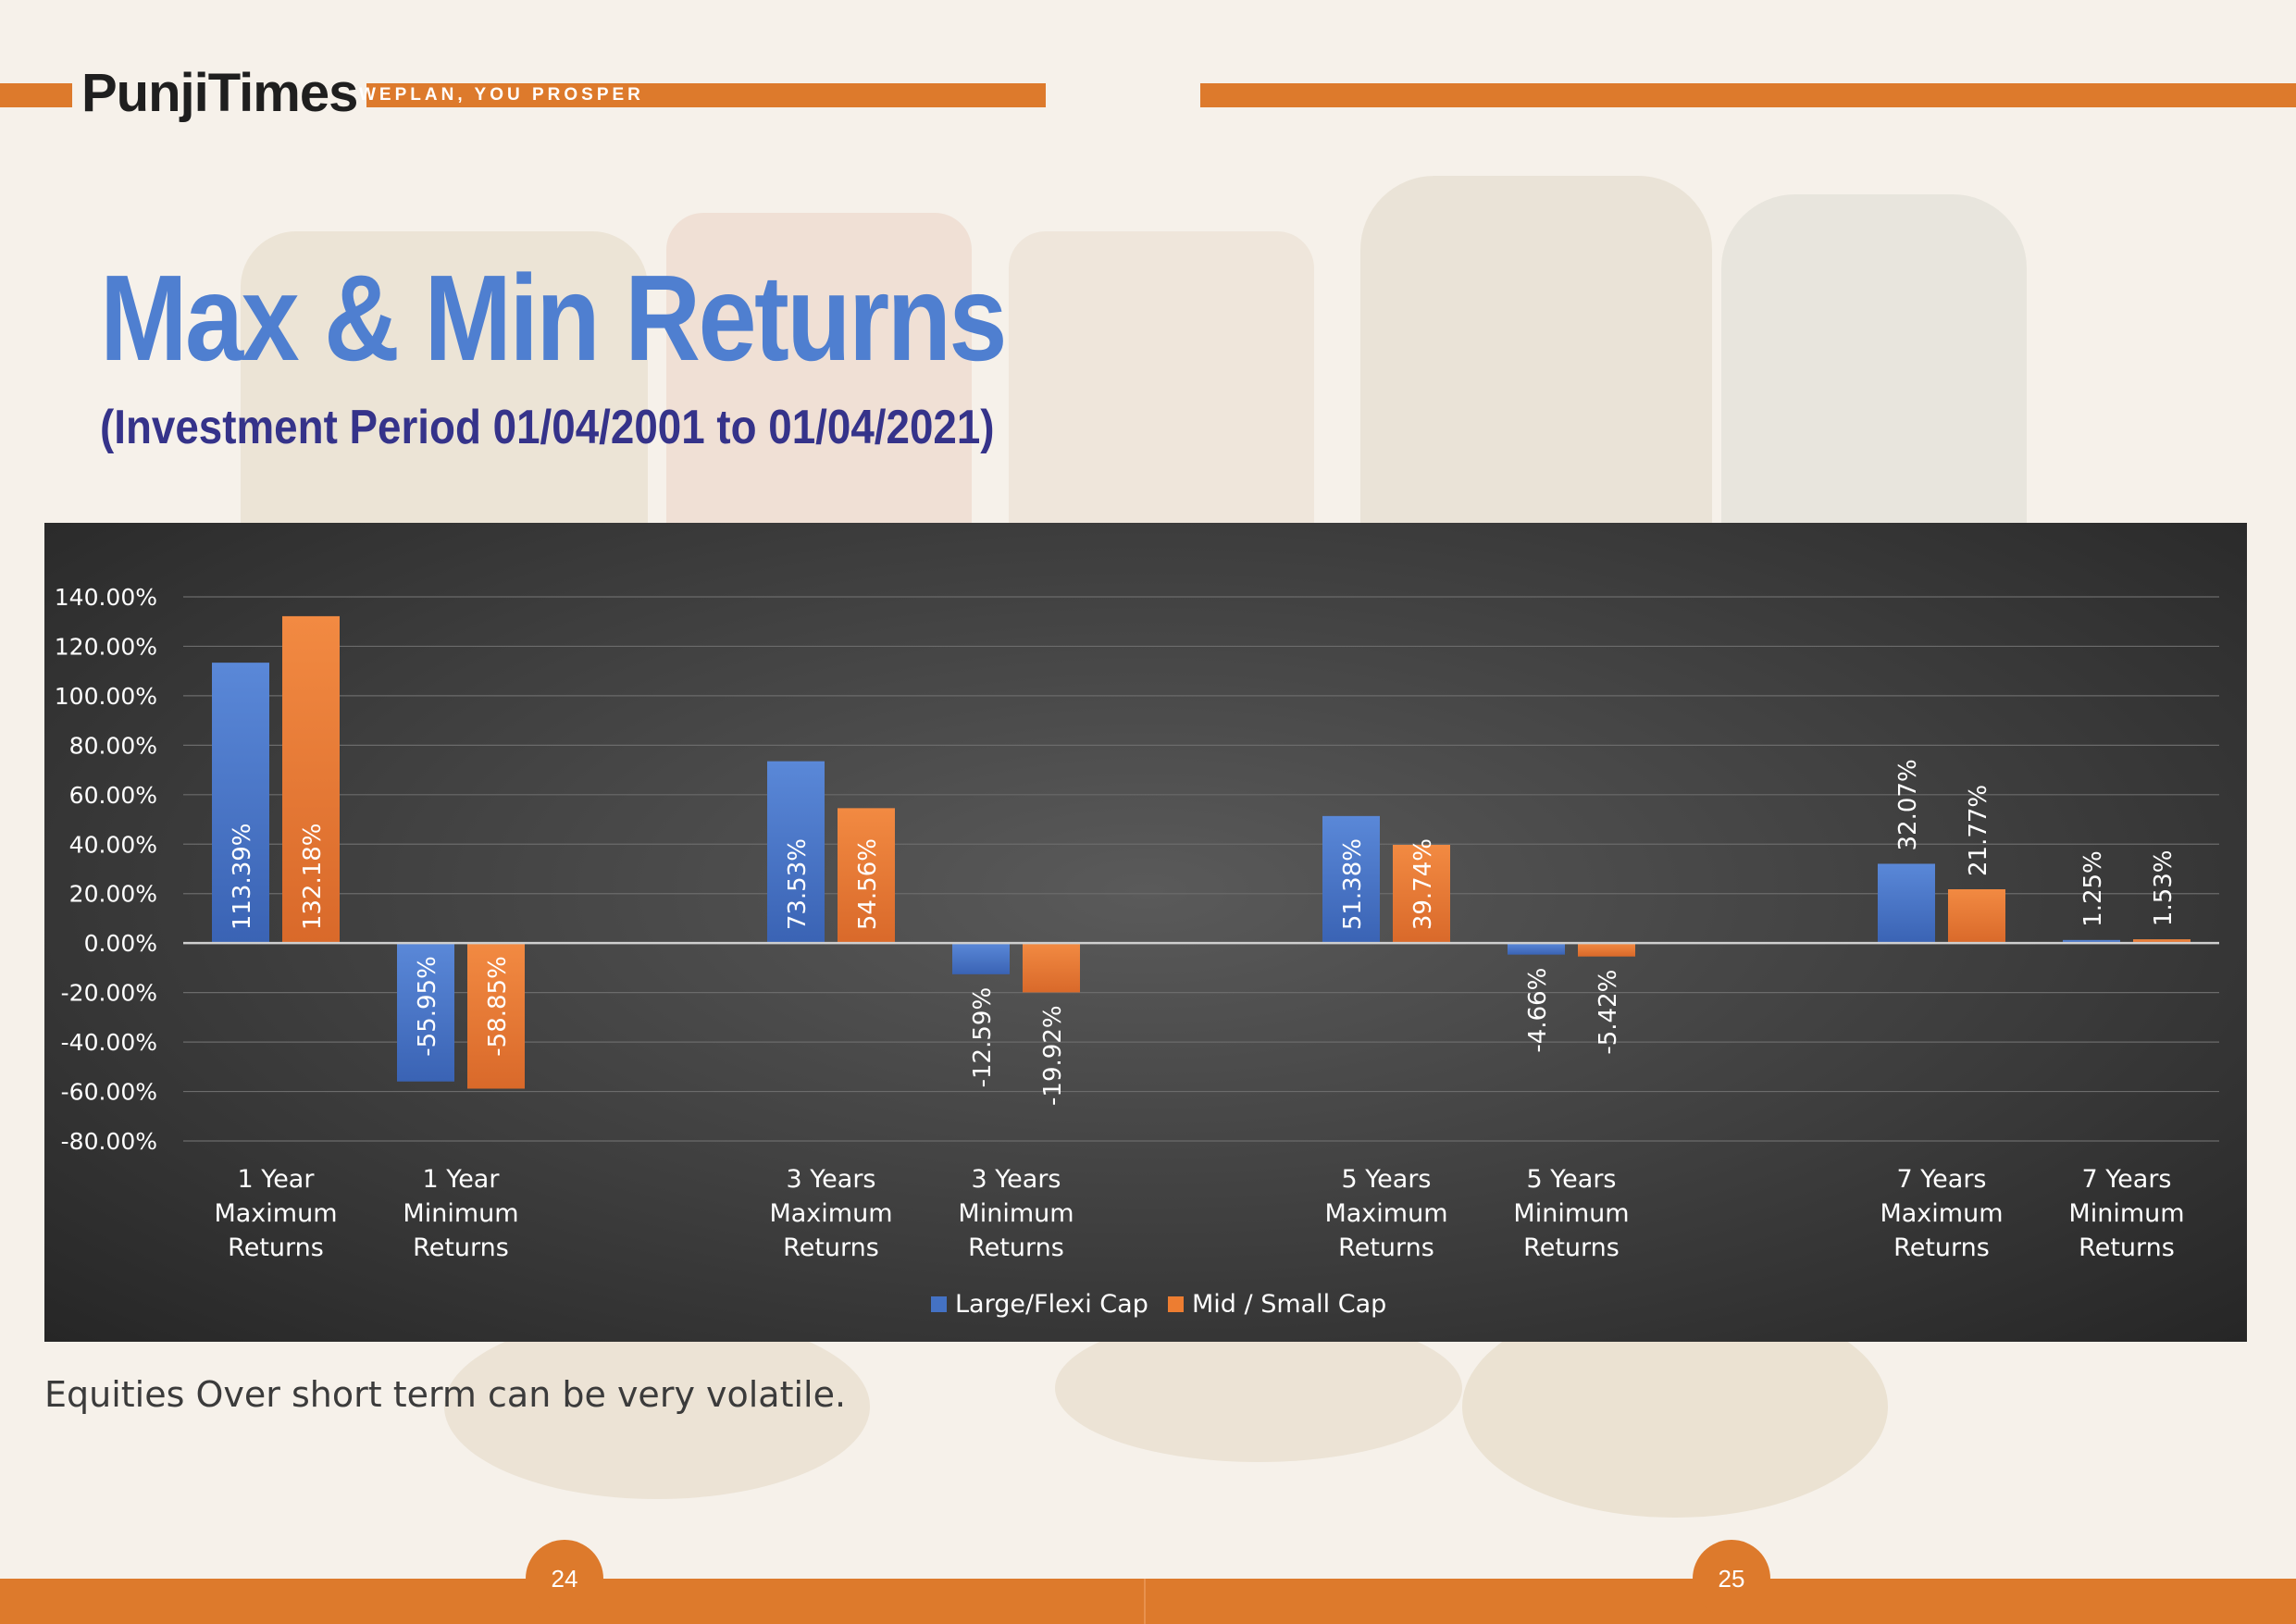 The image size is (2296, 1624). Describe the element at coordinates (313, 876) in the screenshot. I see `data-label: 132.18%` at that location.